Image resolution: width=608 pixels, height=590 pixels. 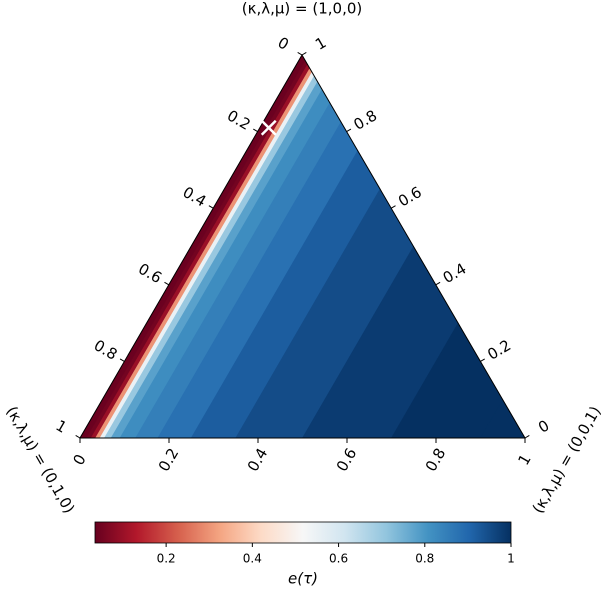 What do you see at coordinates (302, 9) in the screenshot?
I see `corner-label: (κ,λ,μ) = (1,0,0)` at bounding box center [302, 9].